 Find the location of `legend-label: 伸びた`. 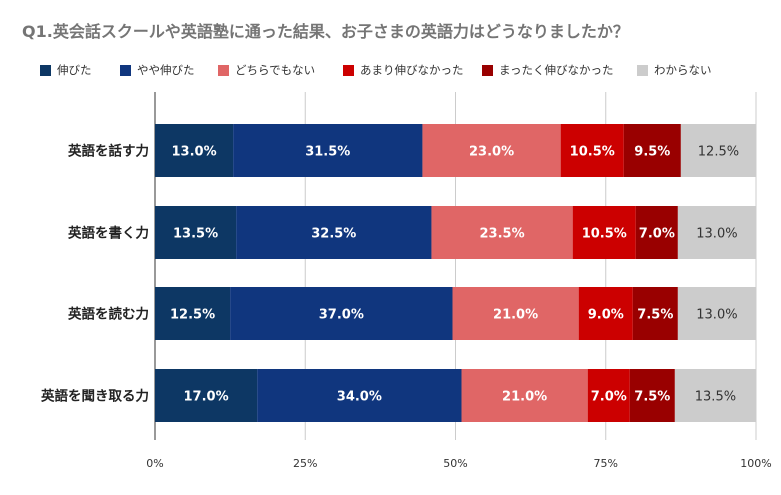

legend-label: 伸びた is located at coordinates (74, 70).